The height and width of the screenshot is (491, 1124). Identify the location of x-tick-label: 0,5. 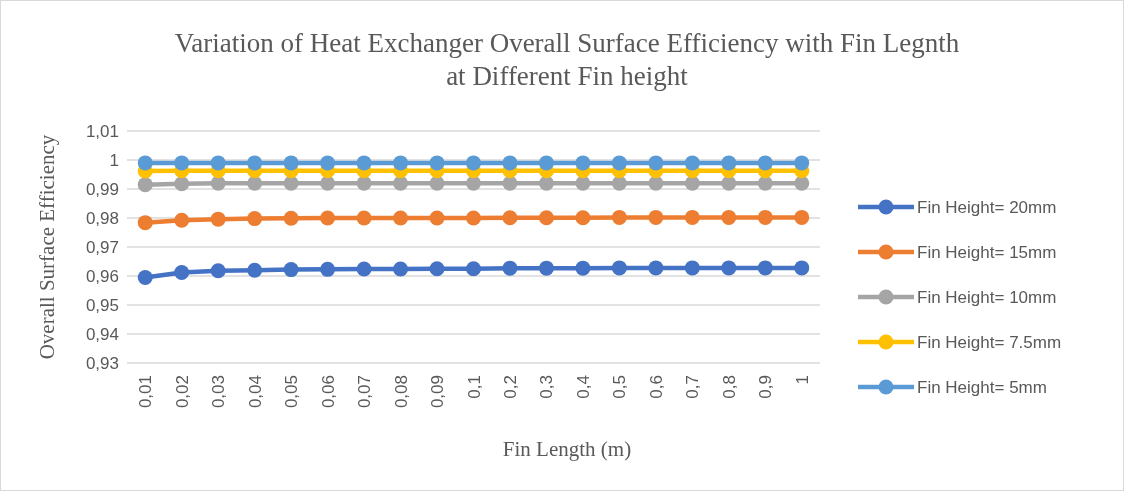
(620, 387).